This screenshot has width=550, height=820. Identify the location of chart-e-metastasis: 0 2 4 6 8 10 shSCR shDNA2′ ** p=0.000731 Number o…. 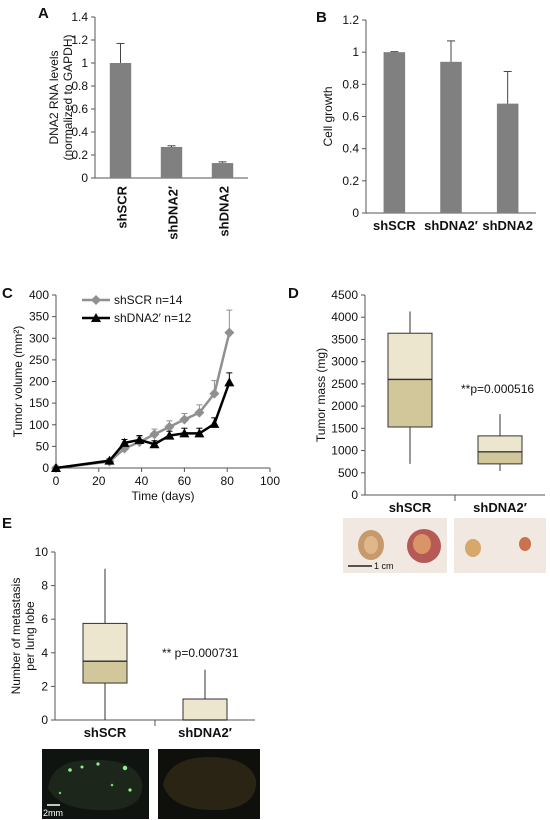
(132, 642).